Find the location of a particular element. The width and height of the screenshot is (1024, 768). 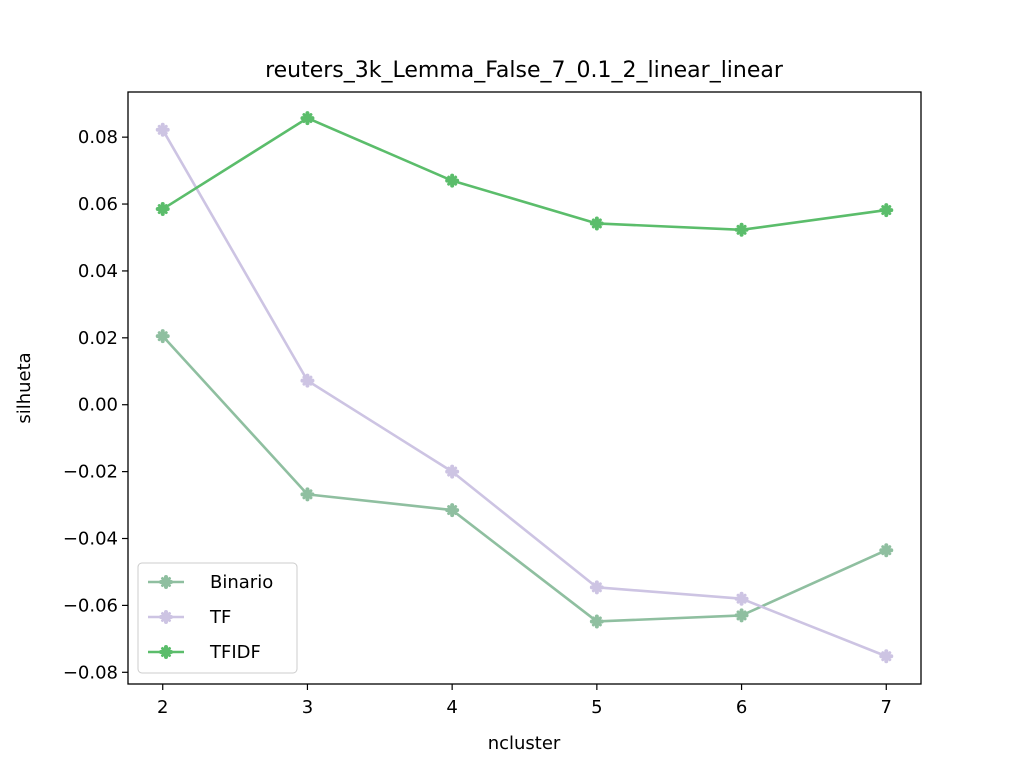

y-tick-label: −0.08 is located at coordinates (90, 672).